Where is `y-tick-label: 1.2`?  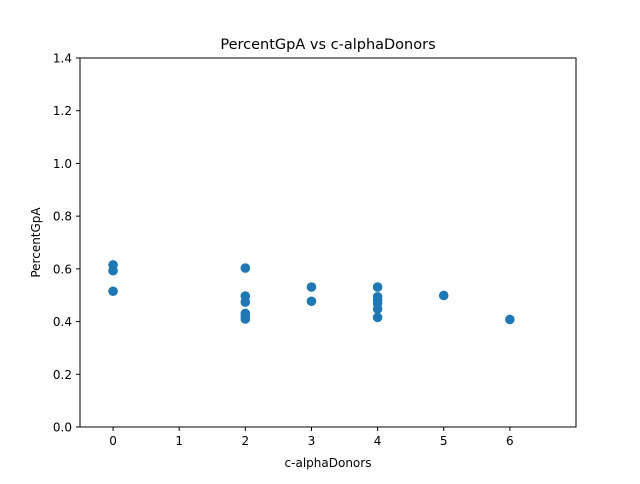
y-tick-label: 1.2 is located at coordinates (62, 111).